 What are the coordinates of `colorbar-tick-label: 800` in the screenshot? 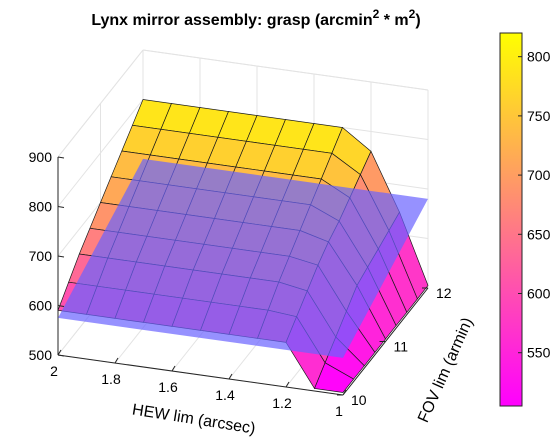 It's located at (539, 57).